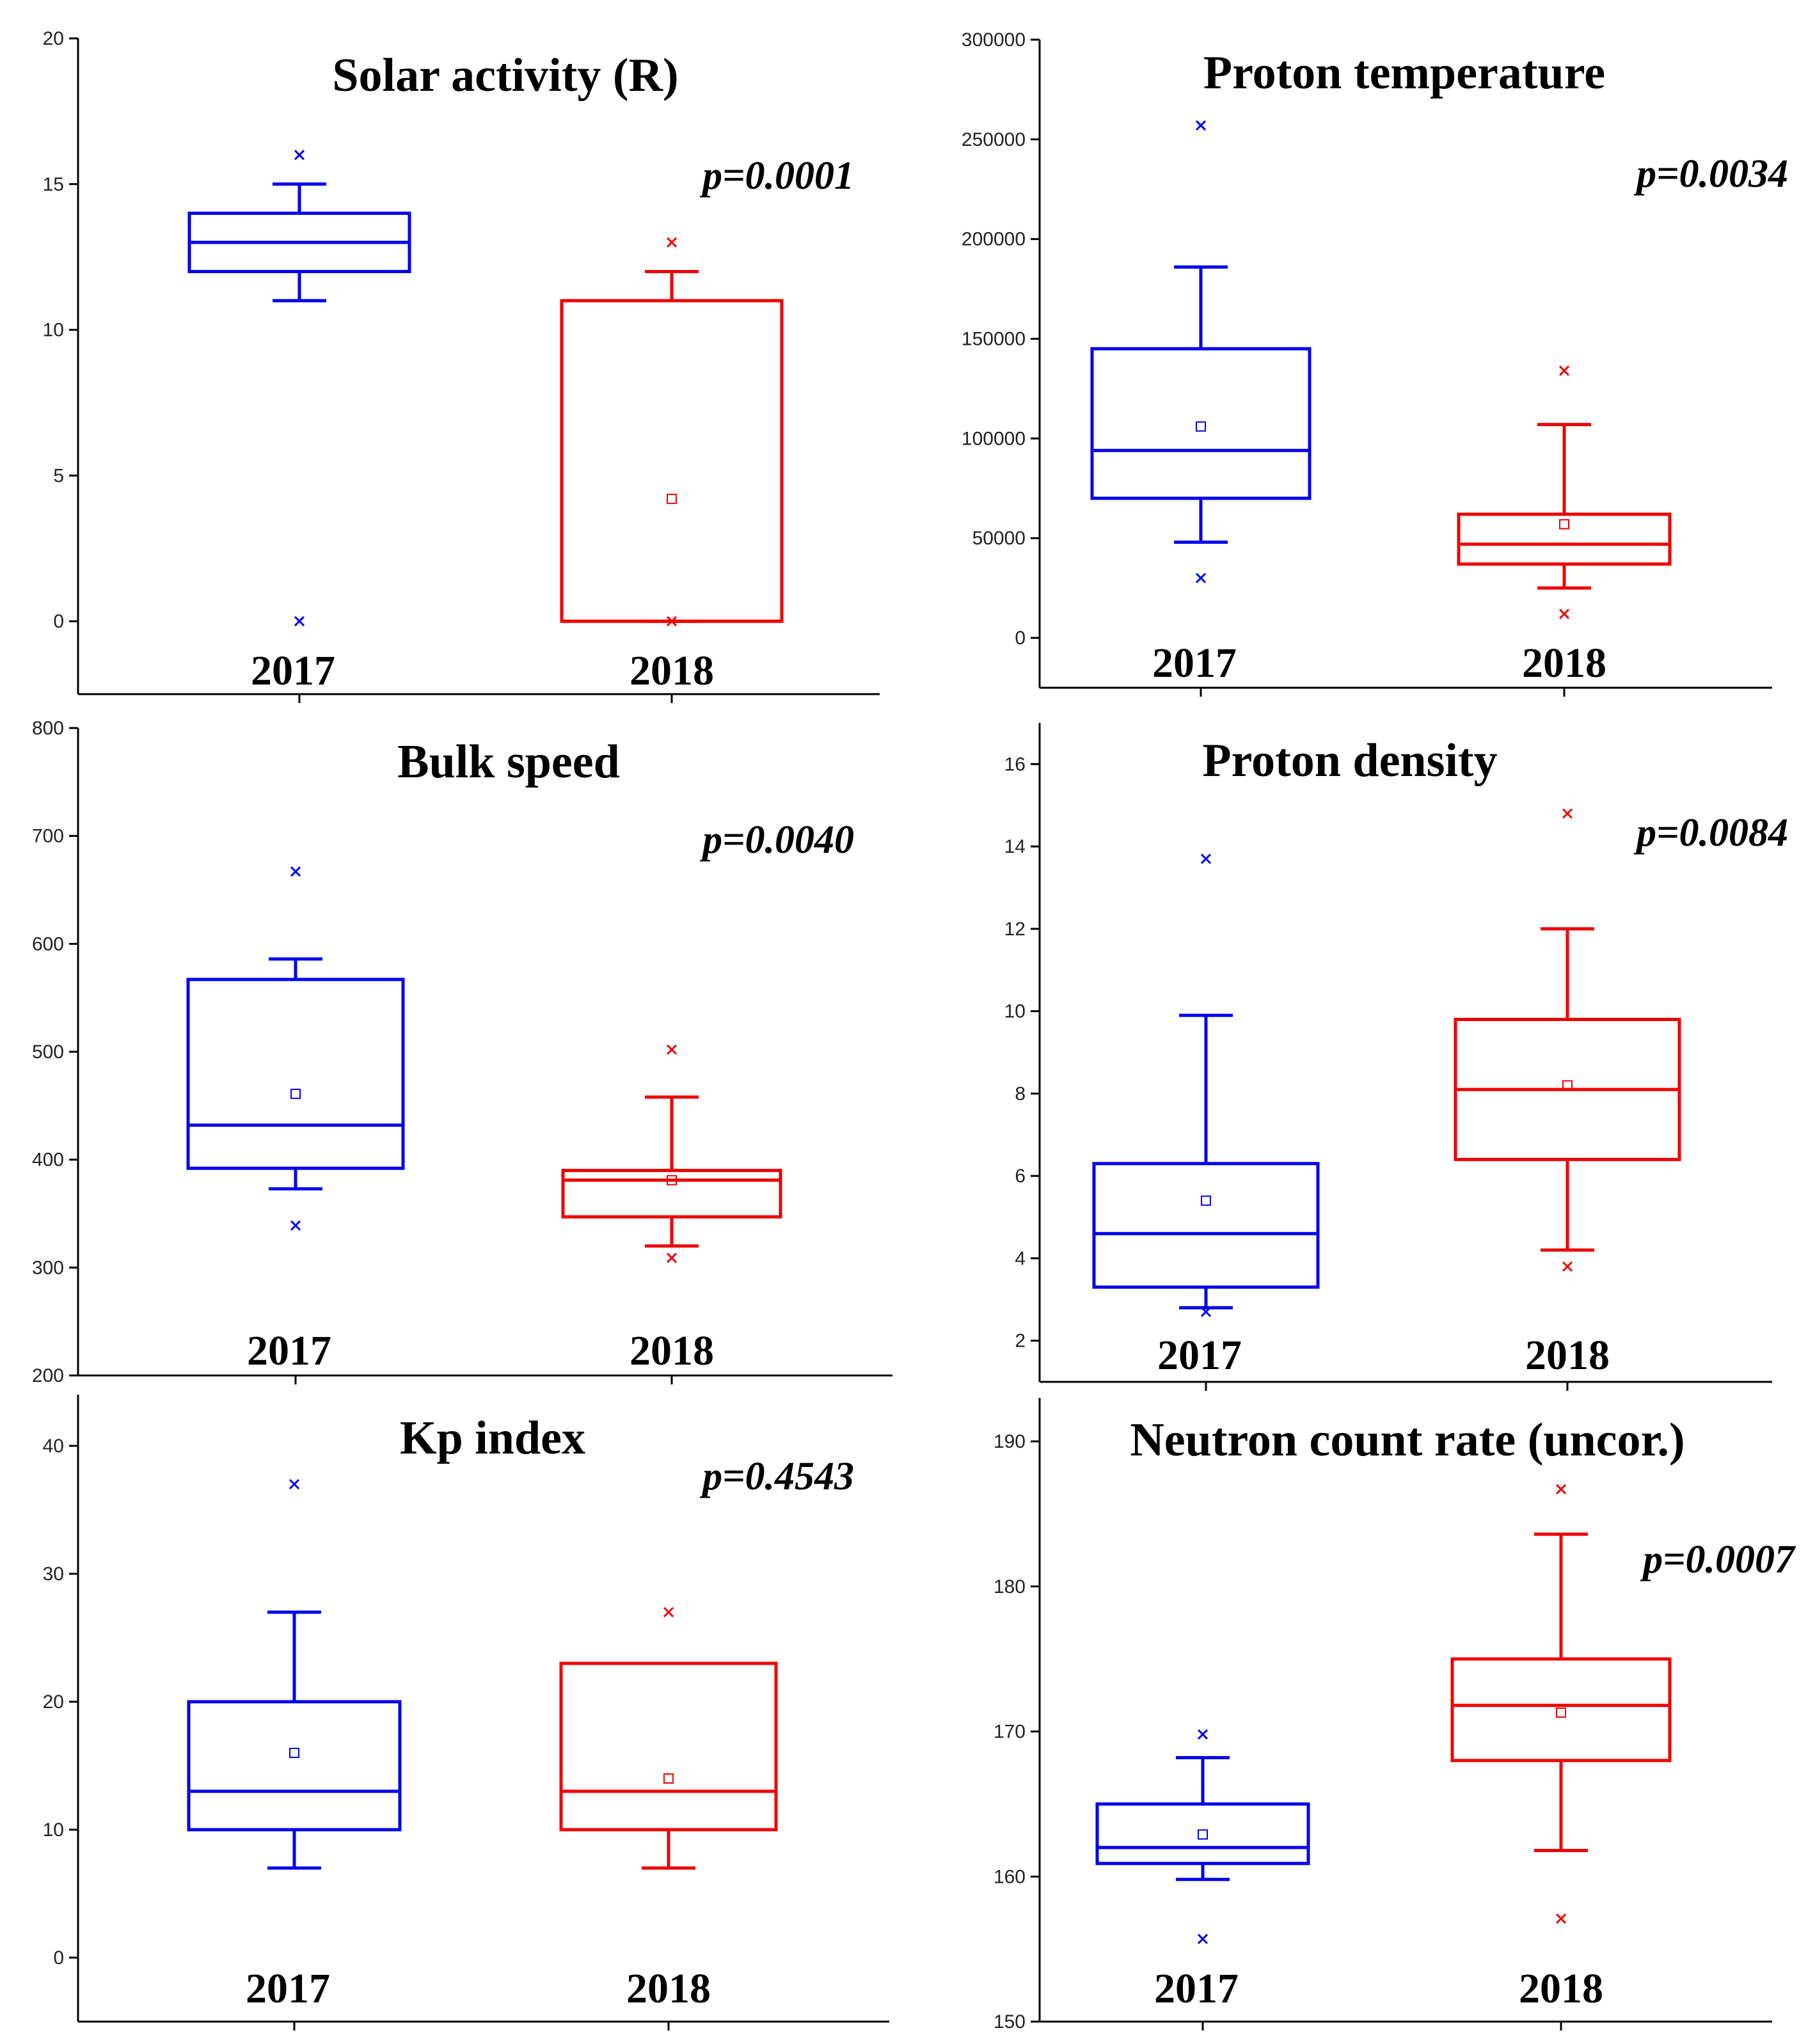  What do you see at coordinates (1020, 1341) in the screenshot?
I see `y-tick-label: 2` at bounding box center [1020, 1341].